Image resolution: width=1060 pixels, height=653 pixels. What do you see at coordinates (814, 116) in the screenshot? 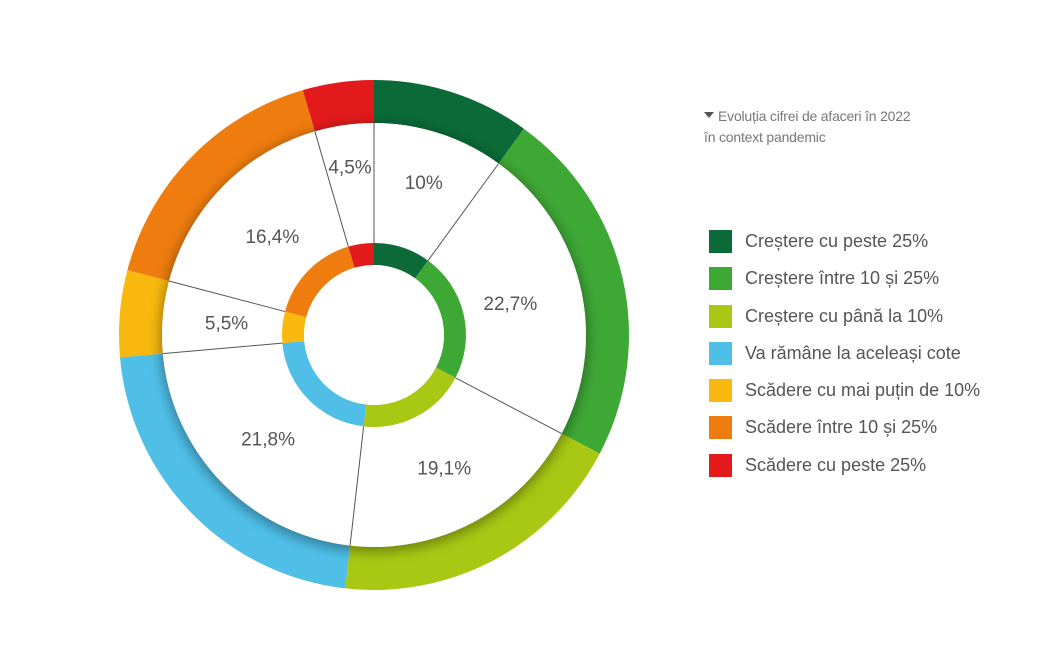
I see `caption-line-1: Evoluția cifrei de afaceri în 2022` at bounding box center [814, 116].